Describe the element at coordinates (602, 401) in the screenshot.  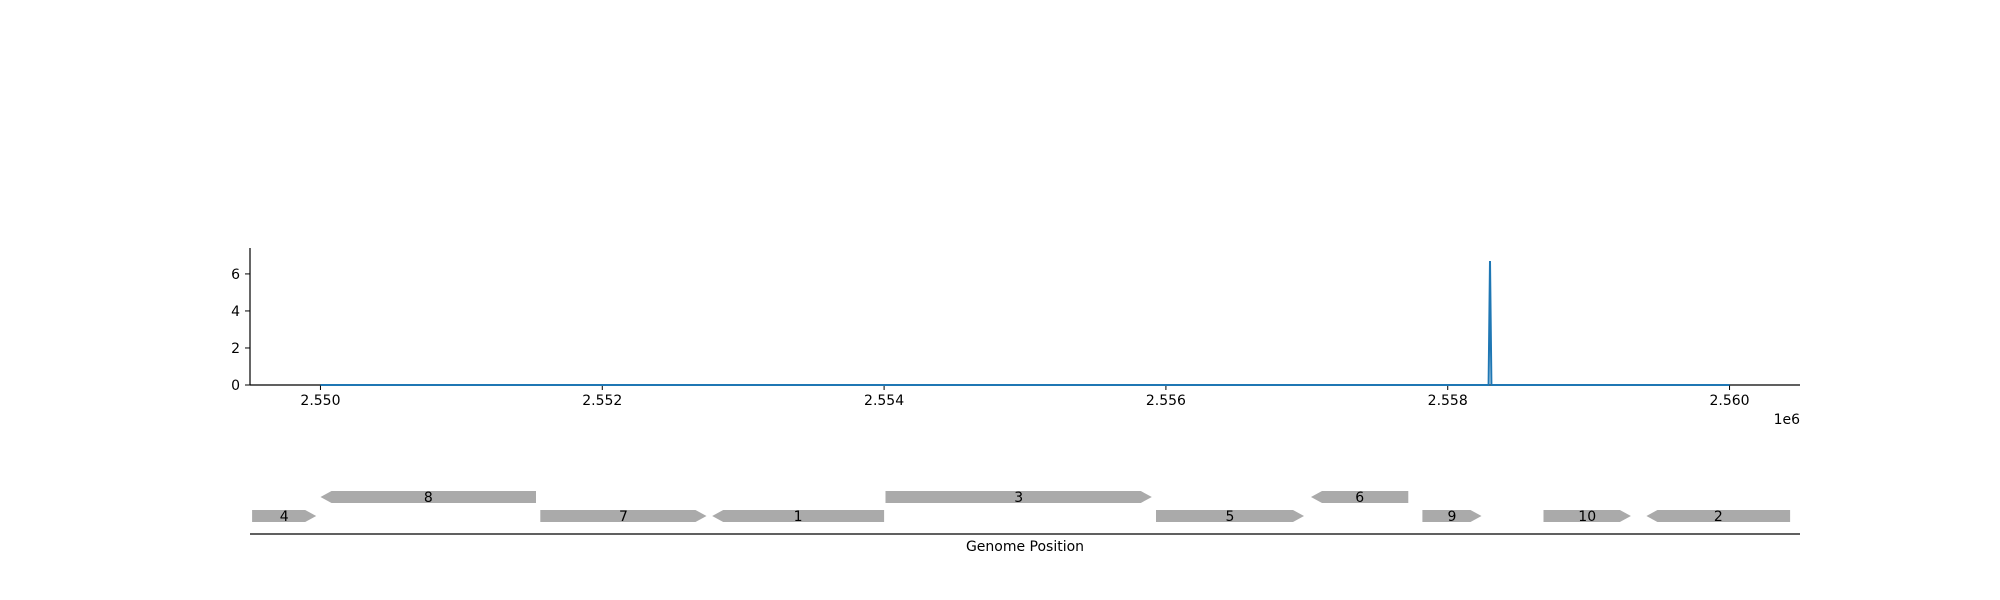
I see `x-tick-label: 2.552` at that location.